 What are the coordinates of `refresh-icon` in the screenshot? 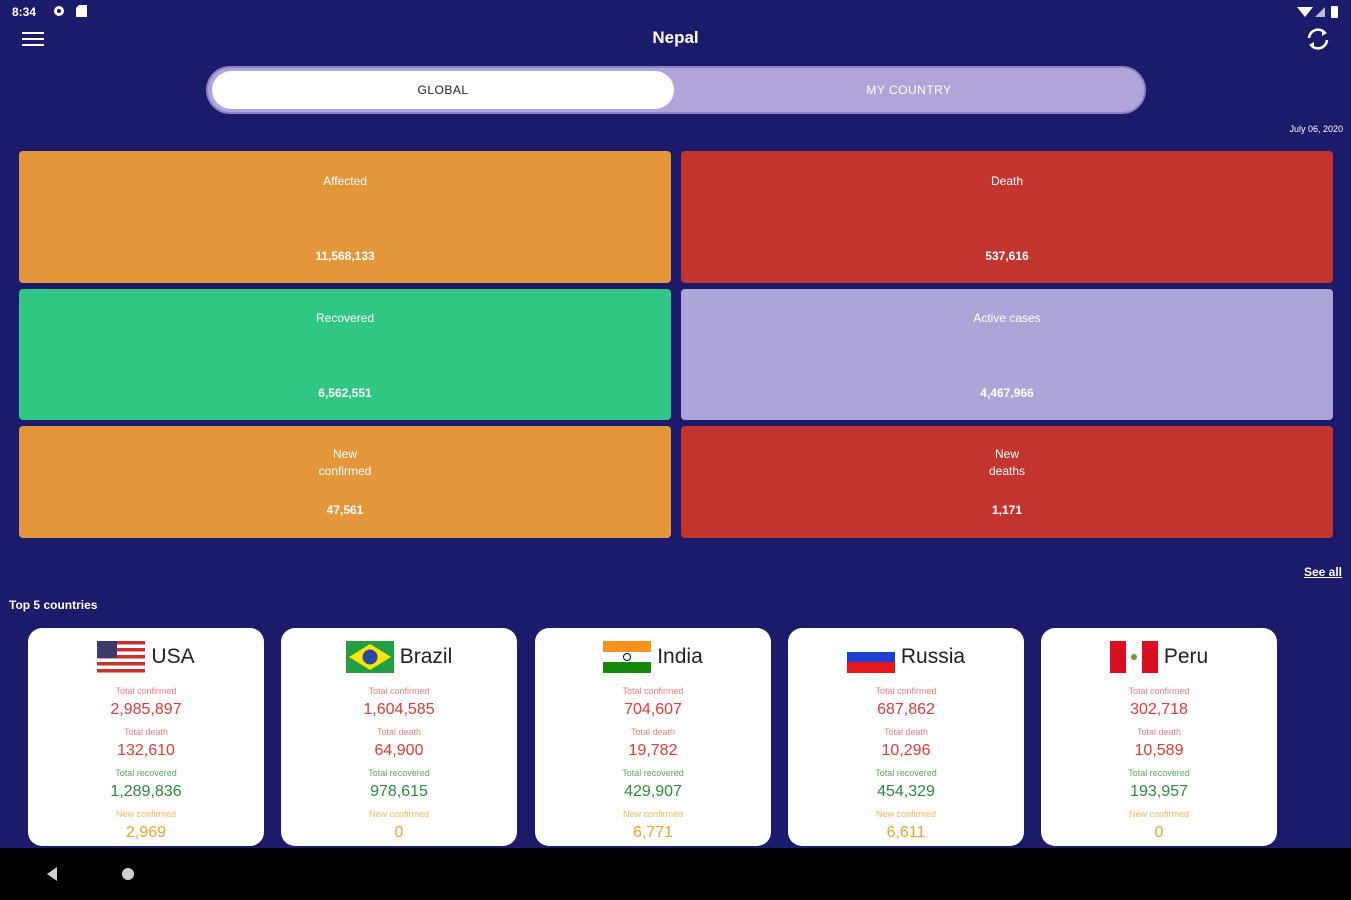 It's located at (1318, 39).